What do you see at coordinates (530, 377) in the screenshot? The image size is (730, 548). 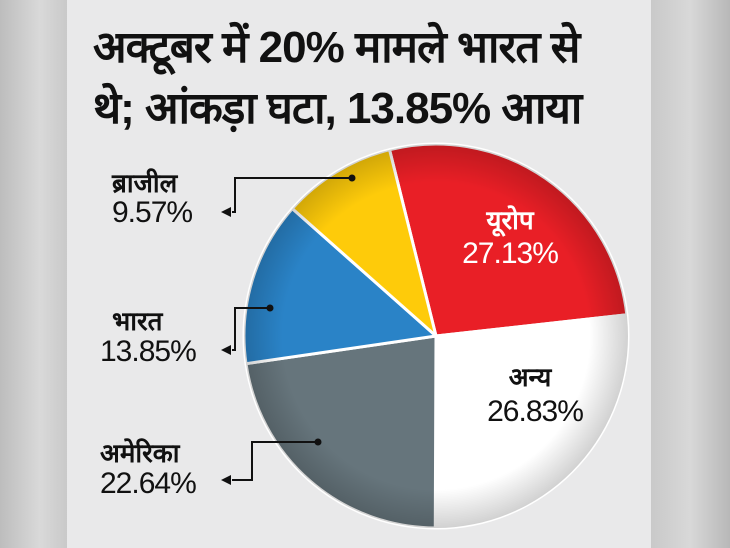 I see `label-other: अन्य` at bounding box center [530, 377].